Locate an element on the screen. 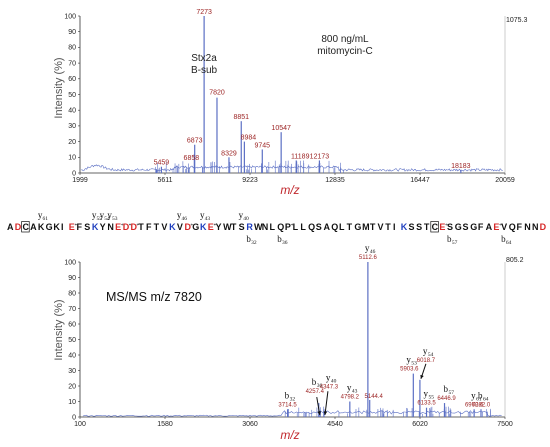 Image resolution: width=550 pixels, height=447 pixels. fragment-mz-label: 6962.6 is located at coordinates (474, 405).